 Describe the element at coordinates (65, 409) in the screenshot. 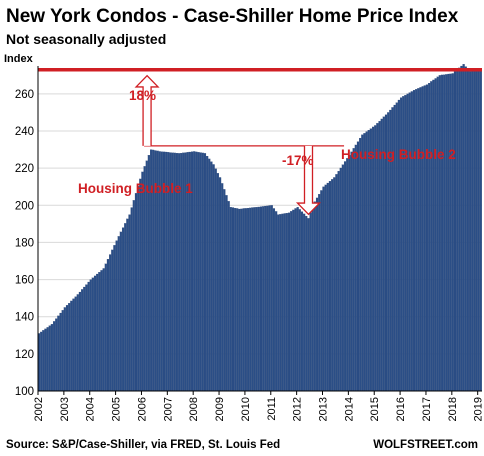

I see `x-tick-label: 2003` at that location.